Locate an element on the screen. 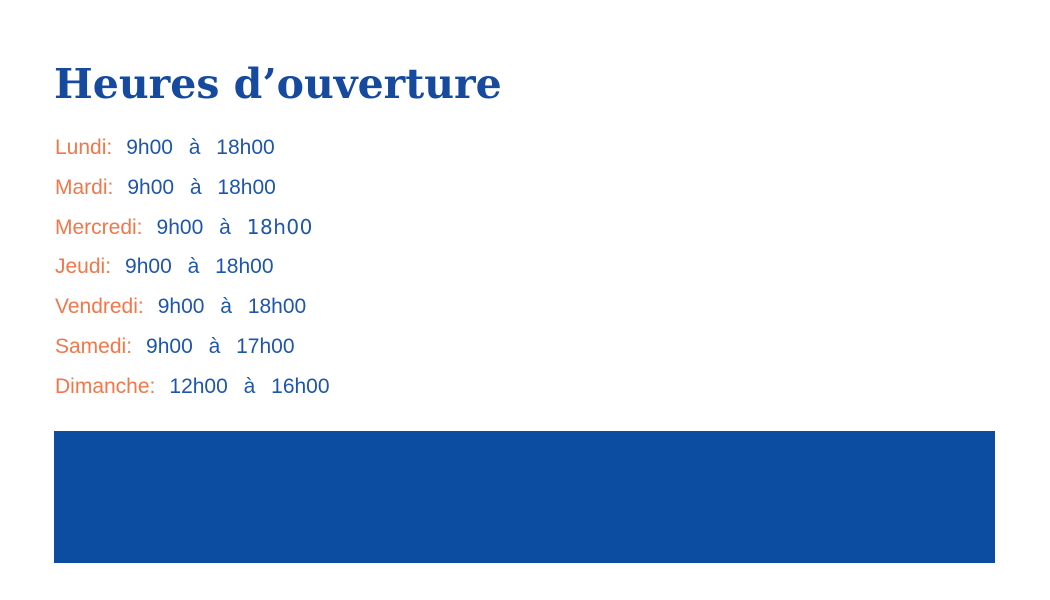  day-label: Jeudi: is located at coordinates (83, 267).